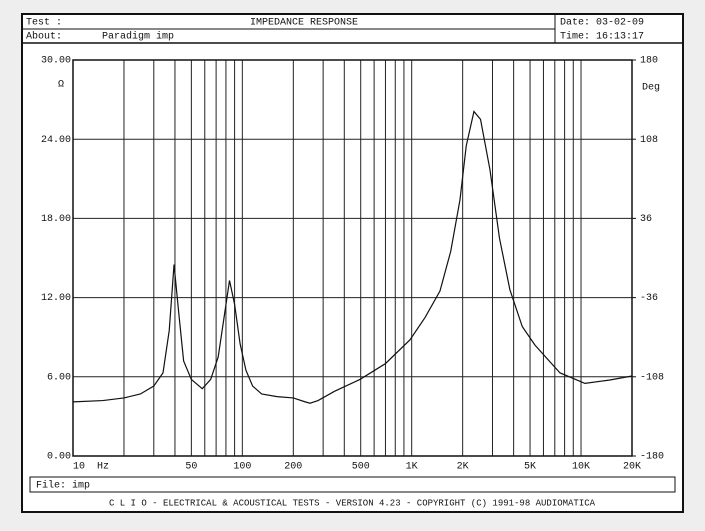  What do you see at coordinates (59, 457) in the screenshot?
I see `y-tick-label: 0.00` at bounding box center [59, 457].